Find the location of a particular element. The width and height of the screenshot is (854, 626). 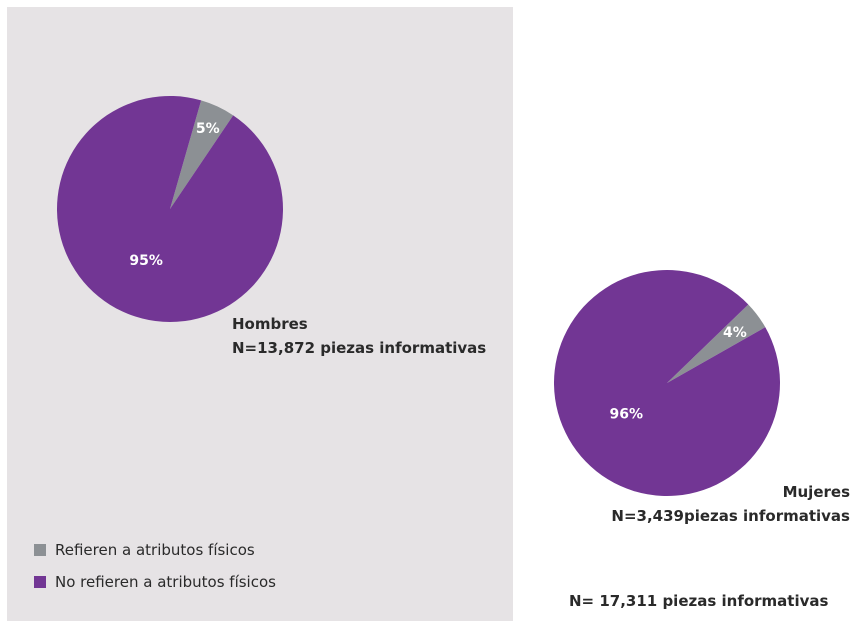

caption-hombres-count: N=13,872 piezas informativas is located at coordinates (359, 348).